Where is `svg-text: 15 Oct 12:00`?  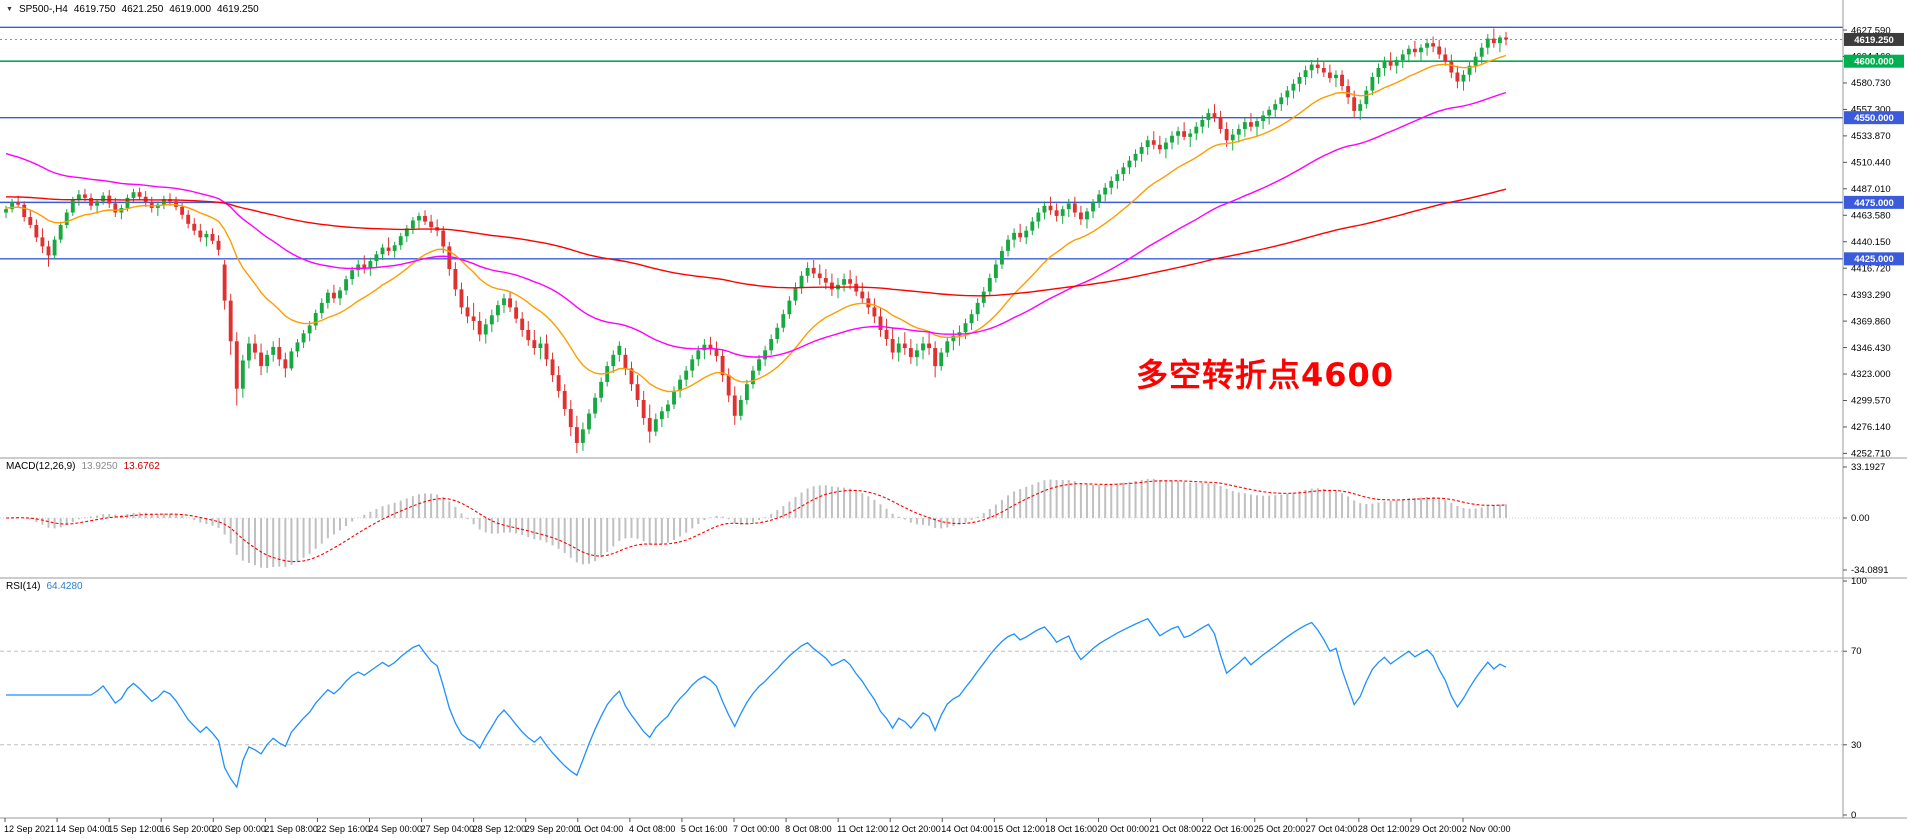
svg-text: 15 Oct 12:00 is located at coordinates (1019, 829).